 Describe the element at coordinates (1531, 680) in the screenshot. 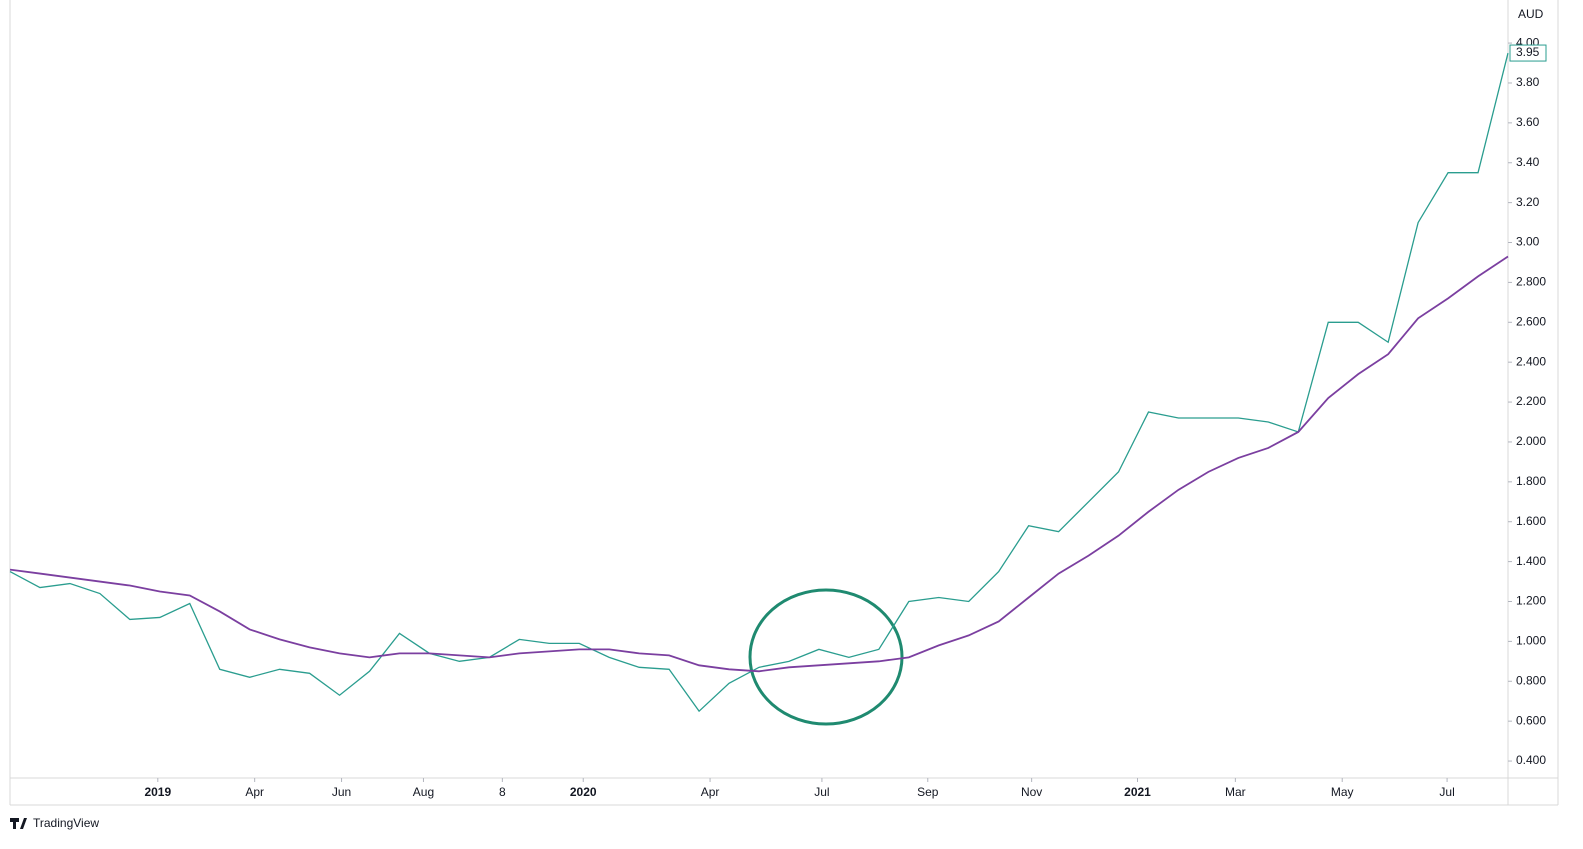

I see `y-tick-label: 0.800` at that location.